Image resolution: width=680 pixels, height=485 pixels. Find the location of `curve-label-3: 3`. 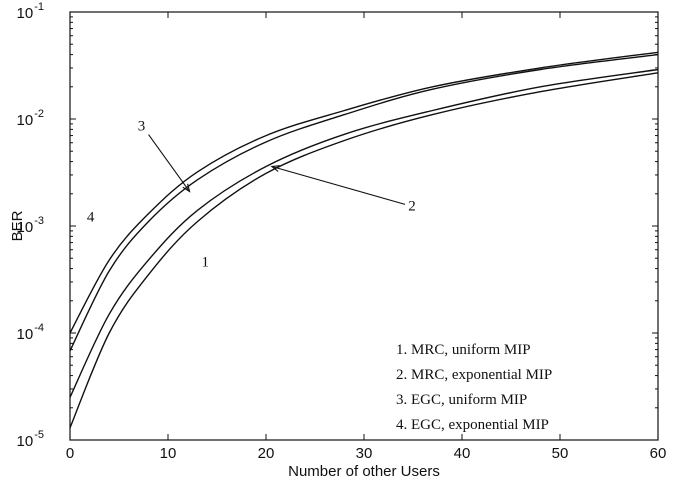

curve-label-3: 3 is located at coordinates (142, 127).